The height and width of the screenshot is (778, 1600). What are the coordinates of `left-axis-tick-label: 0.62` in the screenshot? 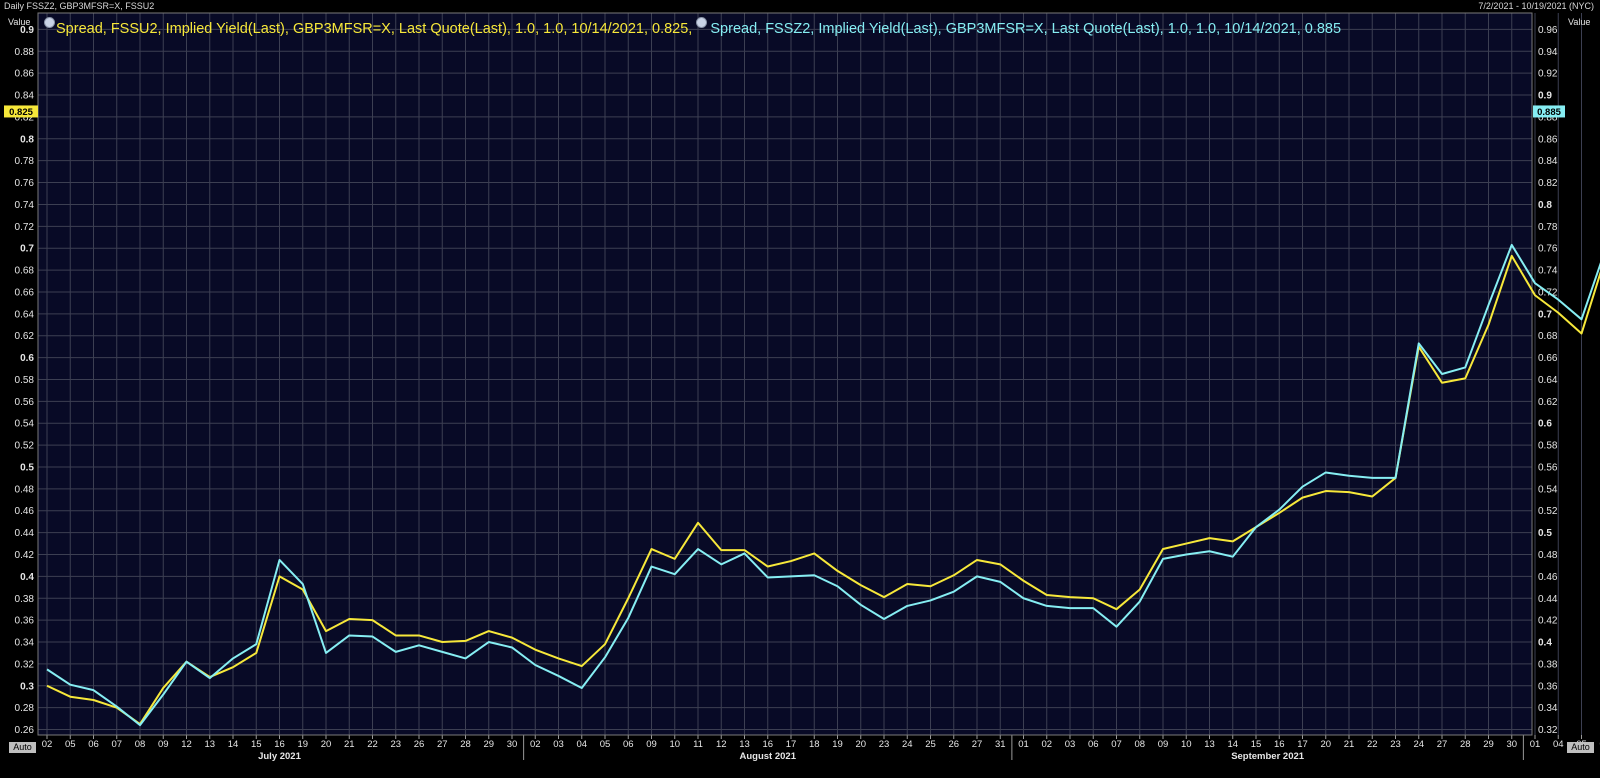 It's located at (25, 336).